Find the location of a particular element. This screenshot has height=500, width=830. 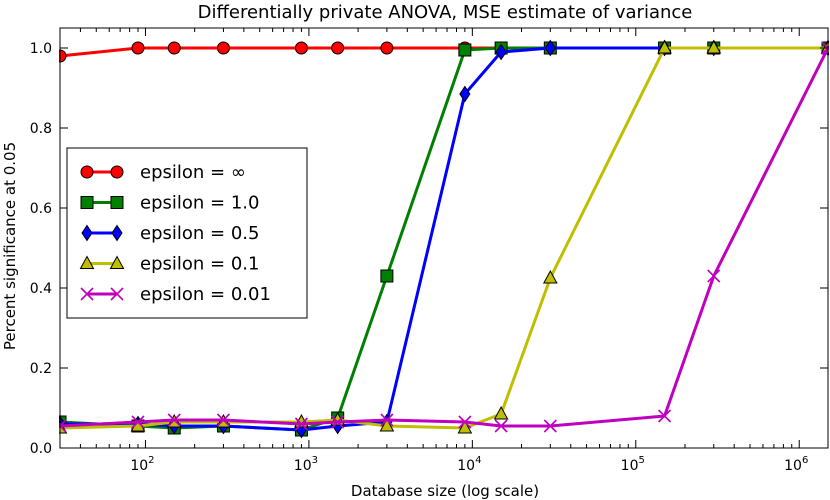

legend-entry: epsilon = 0.5 is located at coordinates (170, 233).